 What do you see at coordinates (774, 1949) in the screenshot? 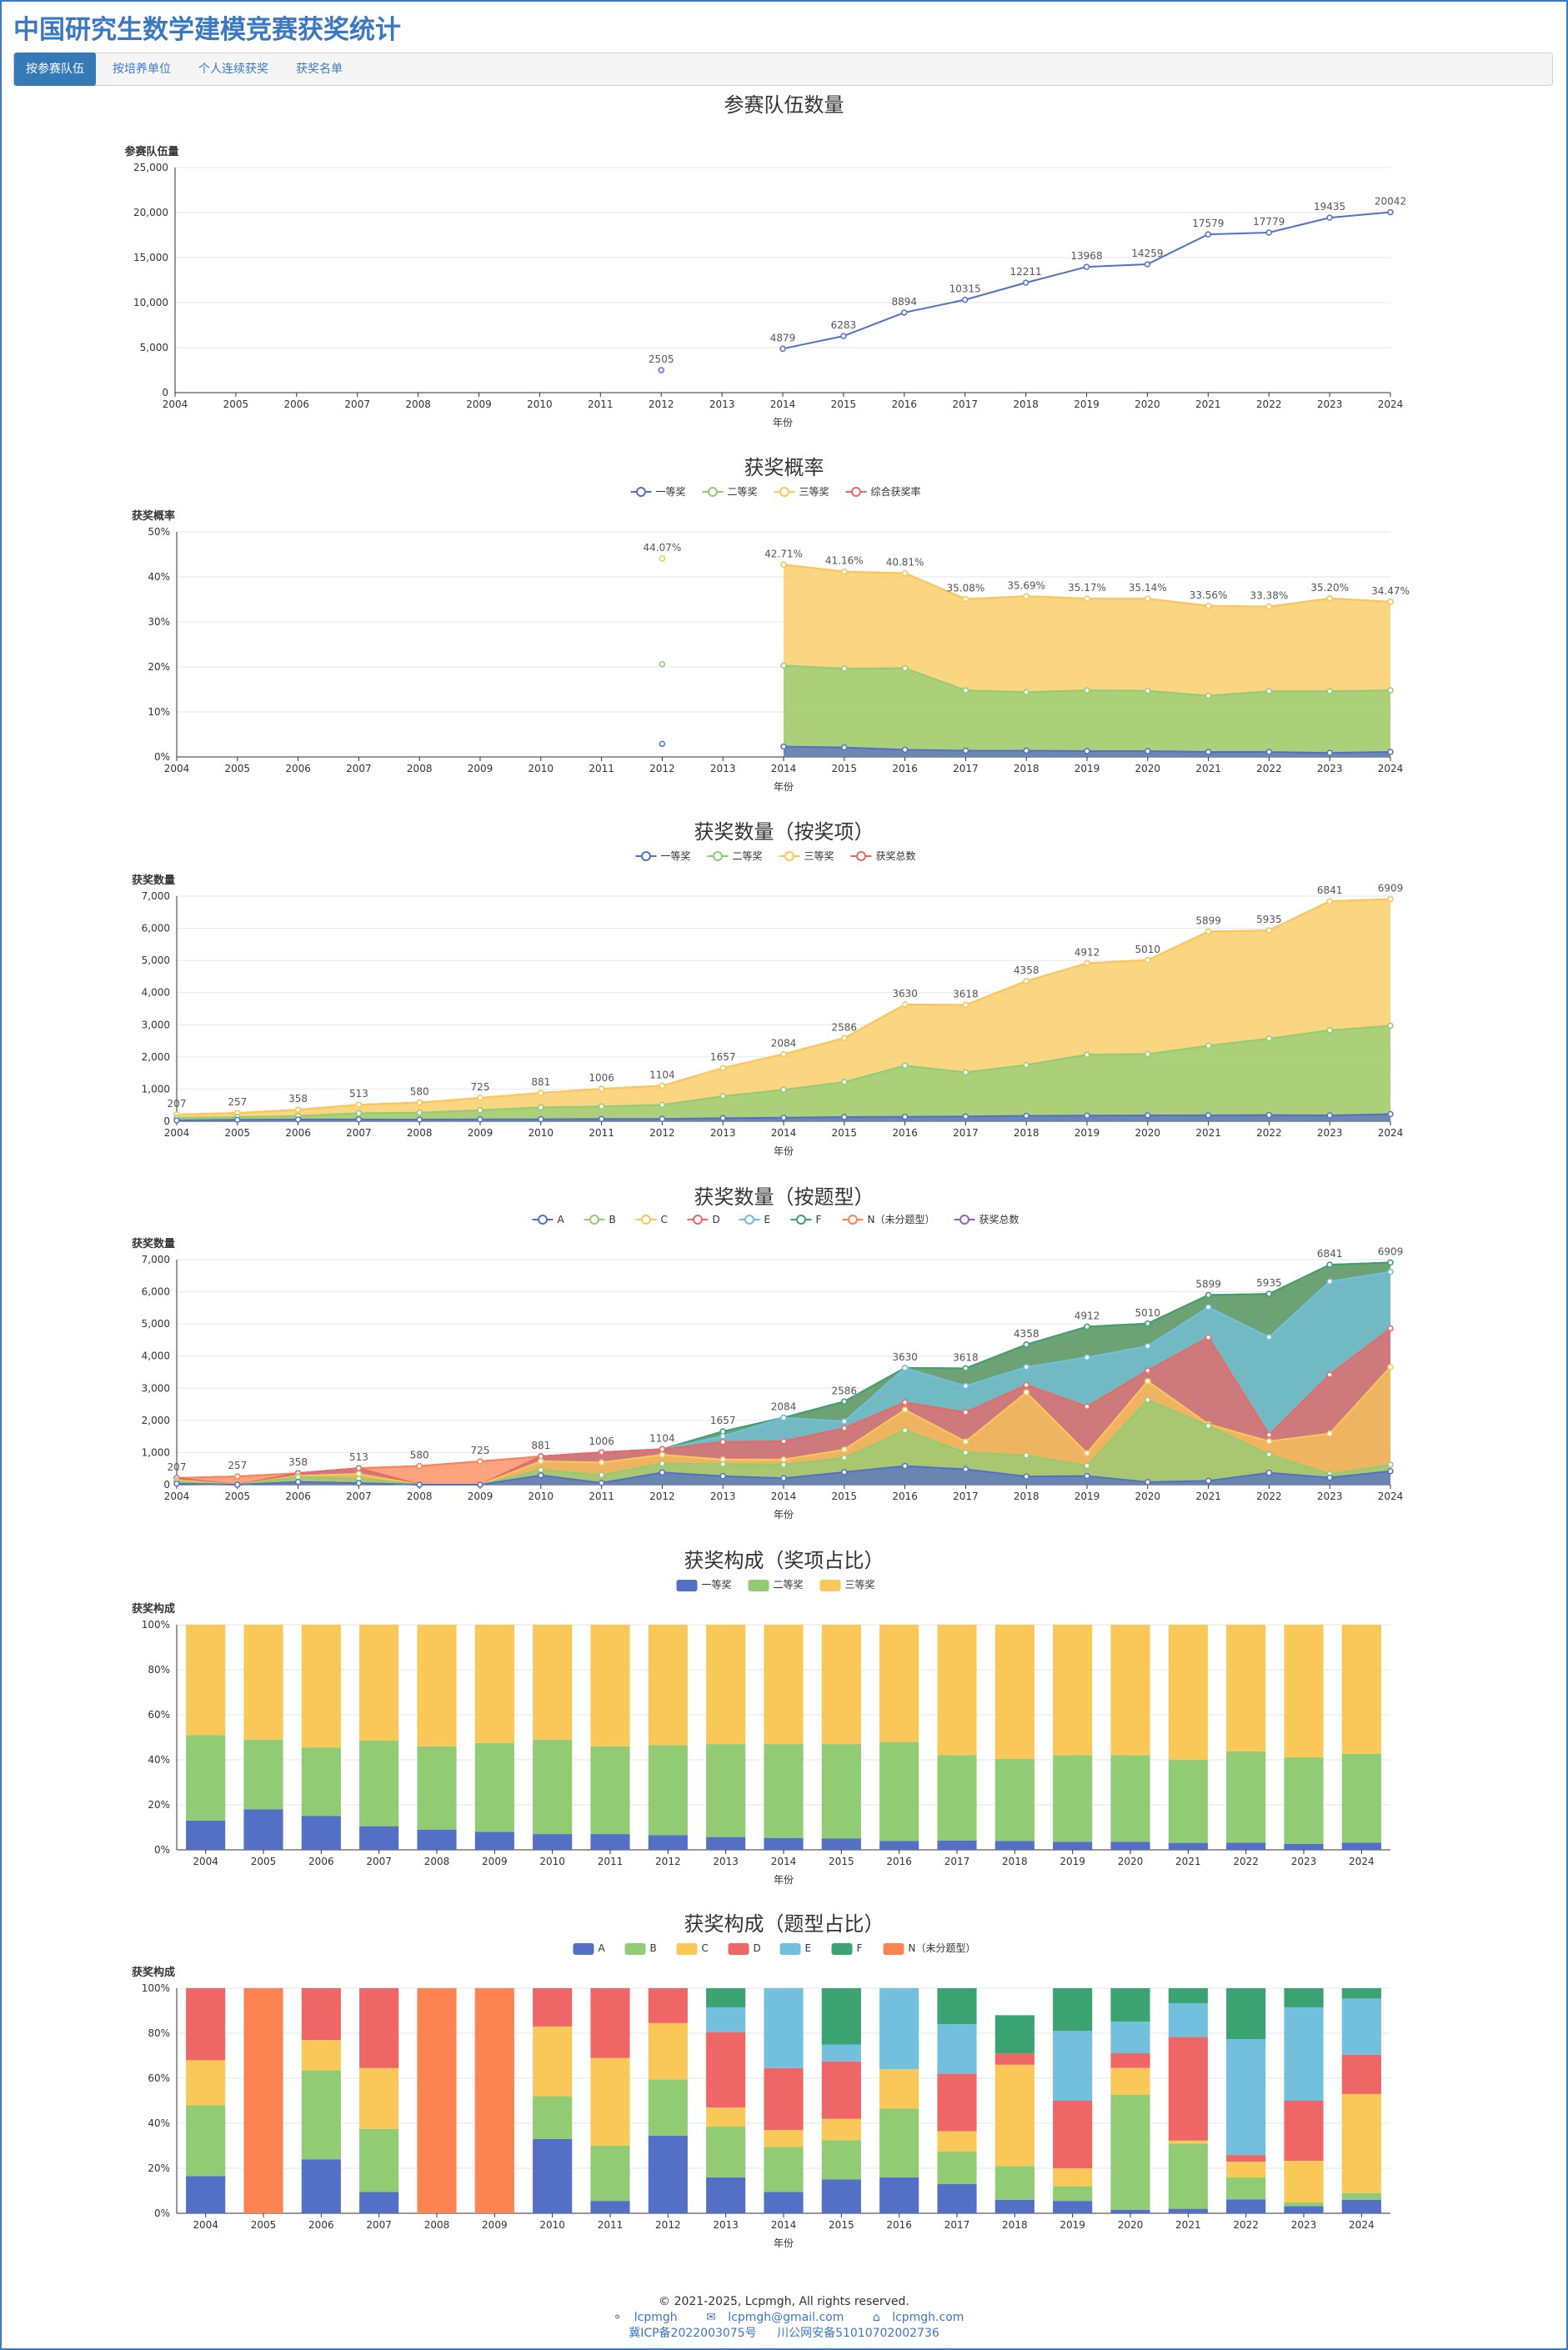
I see `chart-legend: A B C D E F N（未分题型）` at bounding box center [774, 1949].